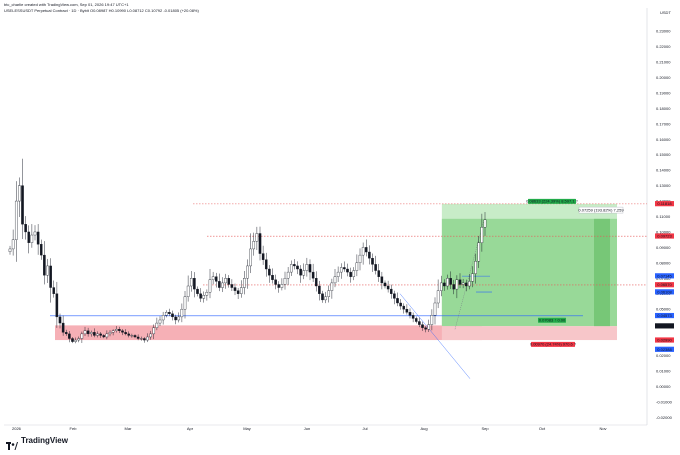 The height and width of the screenshot is (455, 680). What do you see at coordinates (663, 170) in the screenshot?
I see `y-tick-label: 0.14000` at bounding box center [663, 170].